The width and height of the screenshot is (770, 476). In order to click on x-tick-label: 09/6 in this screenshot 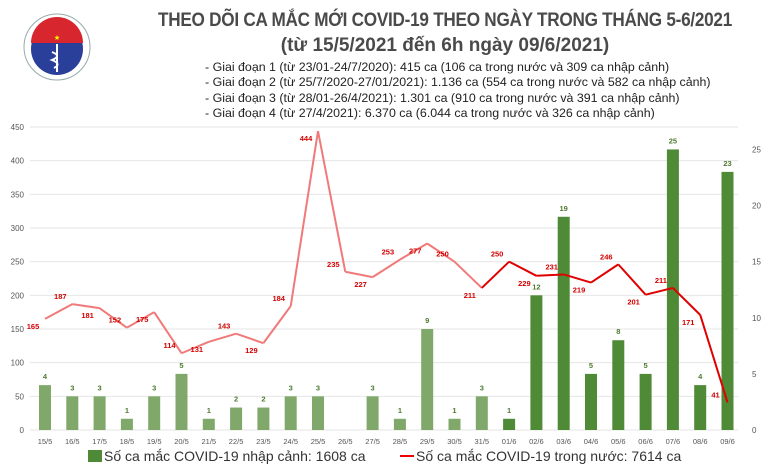, I will do `click(727, 441)`.